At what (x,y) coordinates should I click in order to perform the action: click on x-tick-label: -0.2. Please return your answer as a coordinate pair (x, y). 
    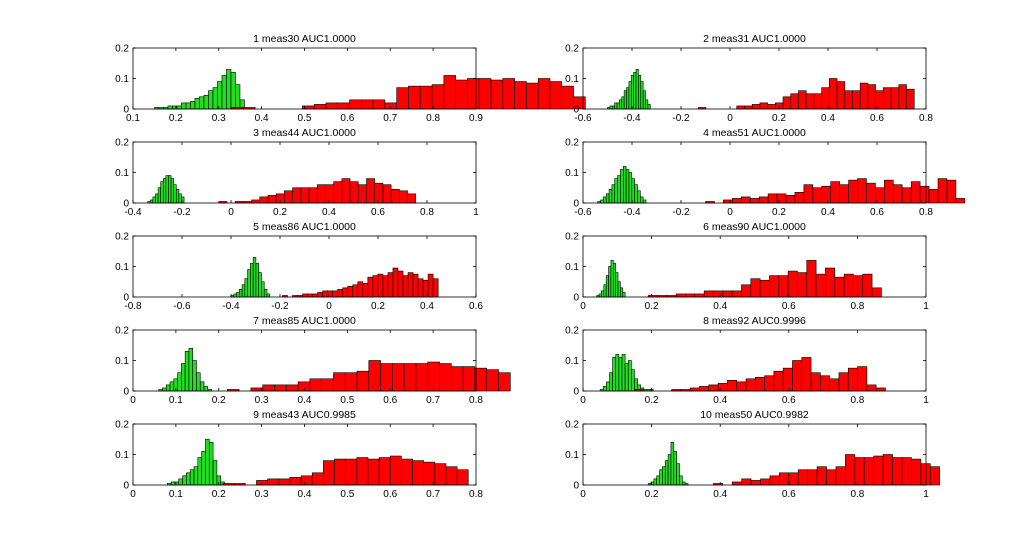
    Looking at the image, I should click on (681, 118).